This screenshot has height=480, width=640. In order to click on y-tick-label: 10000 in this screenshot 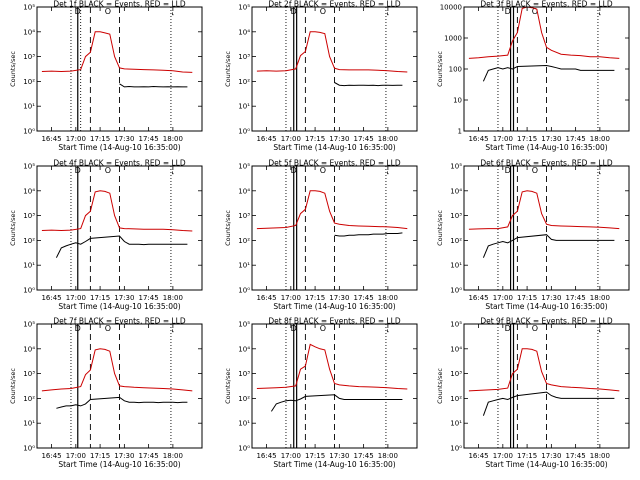, I will do `click(451, 8)`.